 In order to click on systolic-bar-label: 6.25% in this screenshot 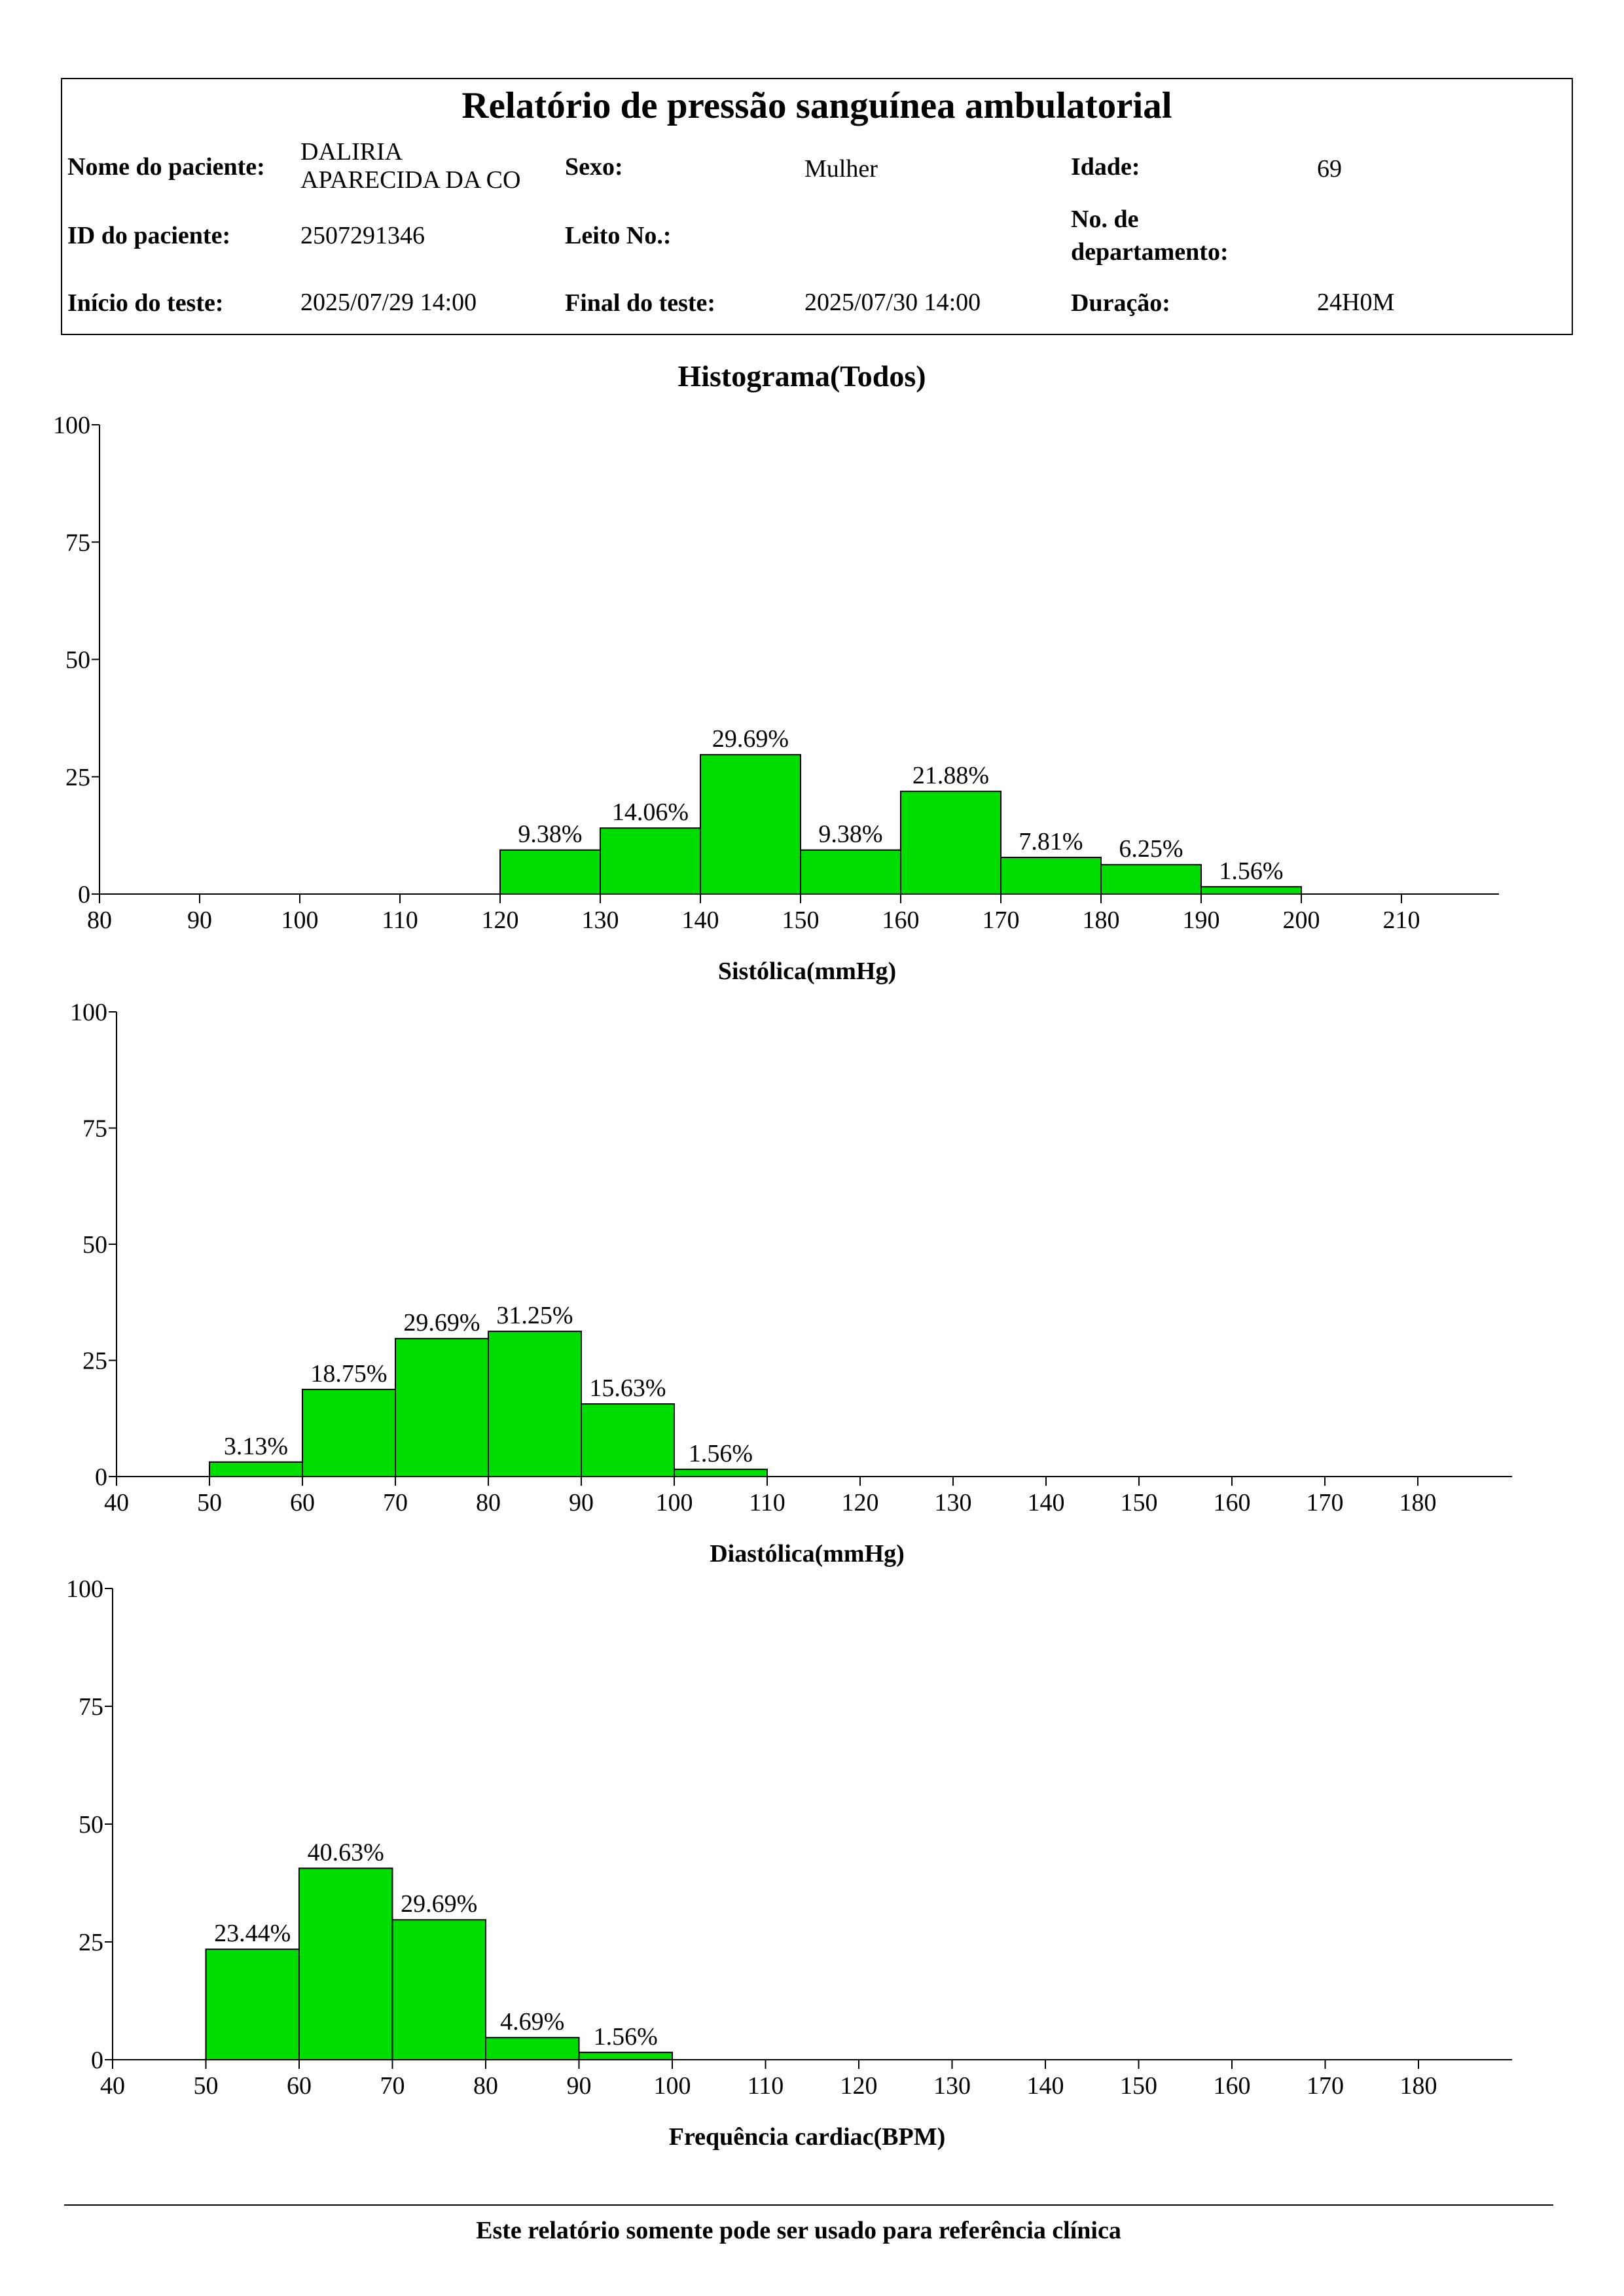, I will do `click(1151, 849)`.